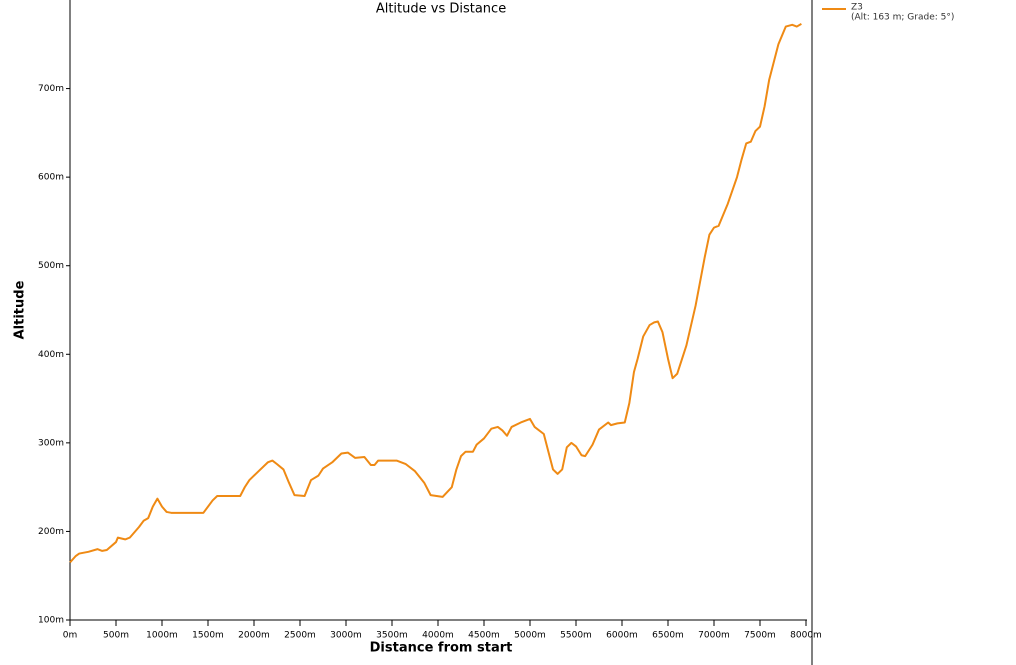 Image resolution: width=1016 pixels, height=665 pixels. Describe the element at coordinates (760, 636) in the screenshot. I see `x-tick-label: 7500m` at that location.